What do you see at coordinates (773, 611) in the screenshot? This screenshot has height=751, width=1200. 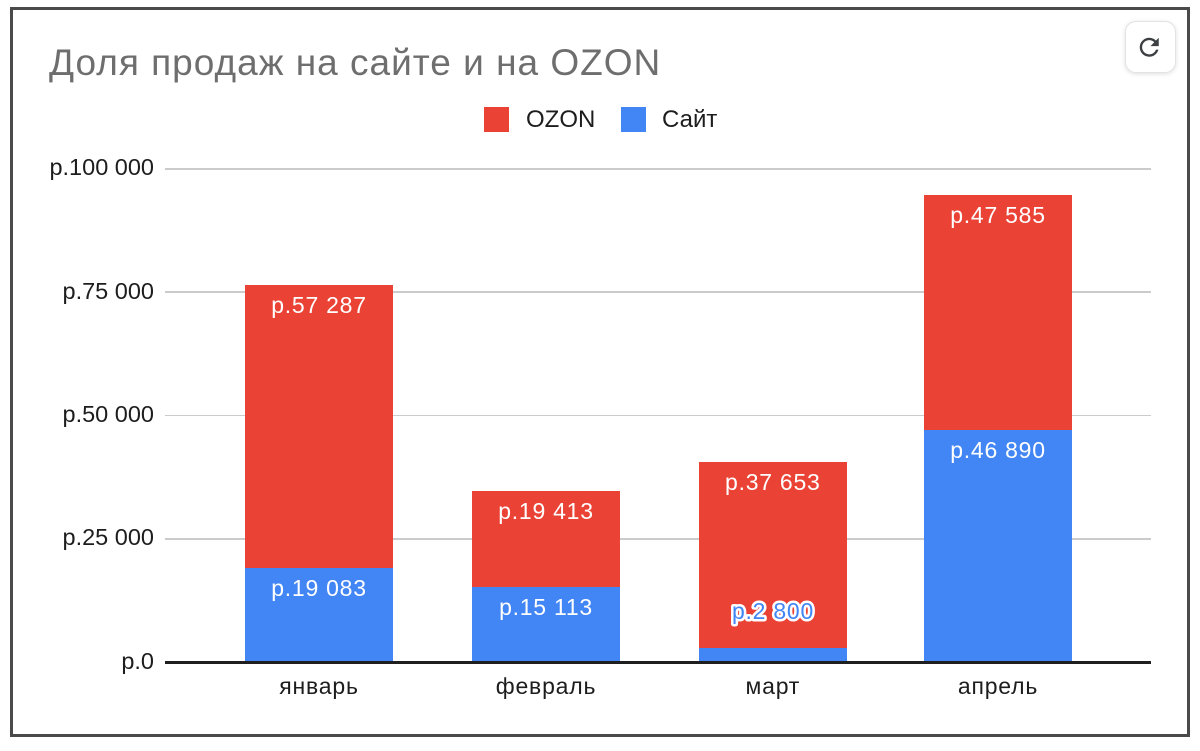 I see `svg-text: р.2 800` at bounding box center [773, 611].